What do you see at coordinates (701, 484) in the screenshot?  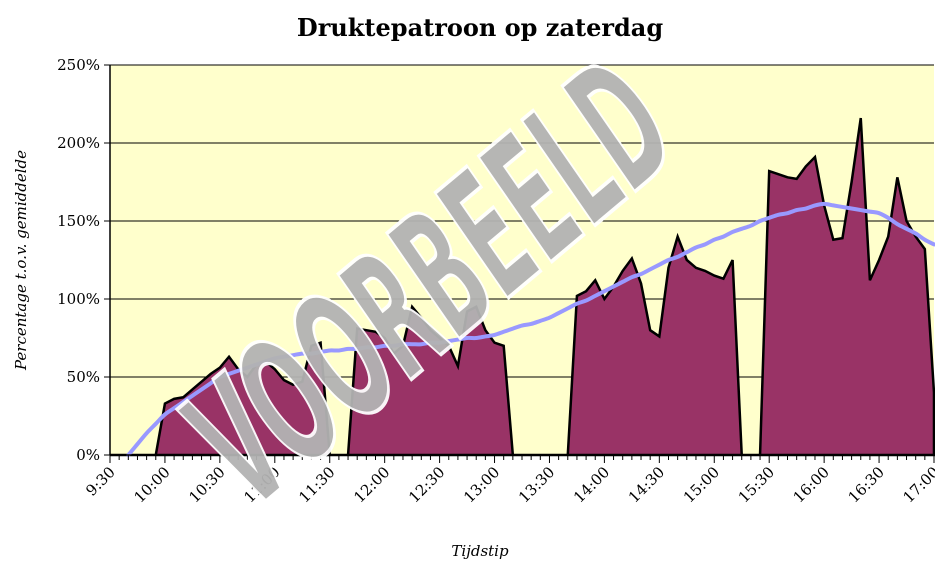 I see `x-tick-label: 15:00` at bounding box center [701, 484].